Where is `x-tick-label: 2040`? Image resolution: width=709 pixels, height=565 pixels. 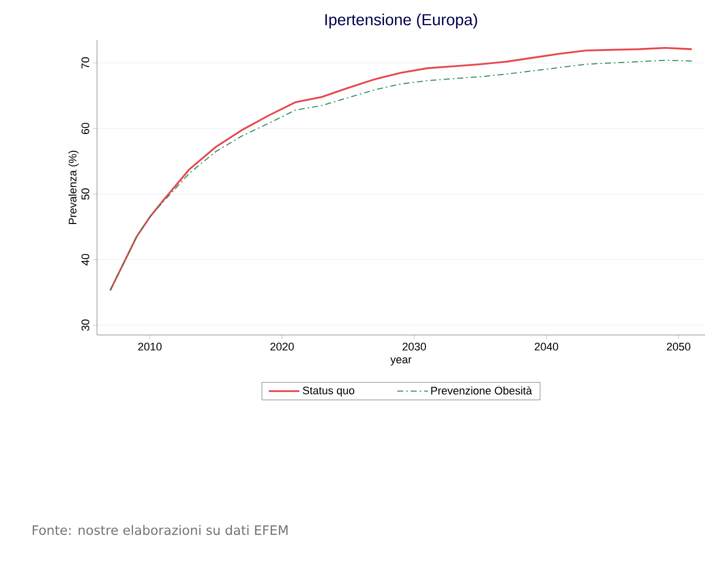
x-tick-label: 2040 is located at coordinates (546, 346).